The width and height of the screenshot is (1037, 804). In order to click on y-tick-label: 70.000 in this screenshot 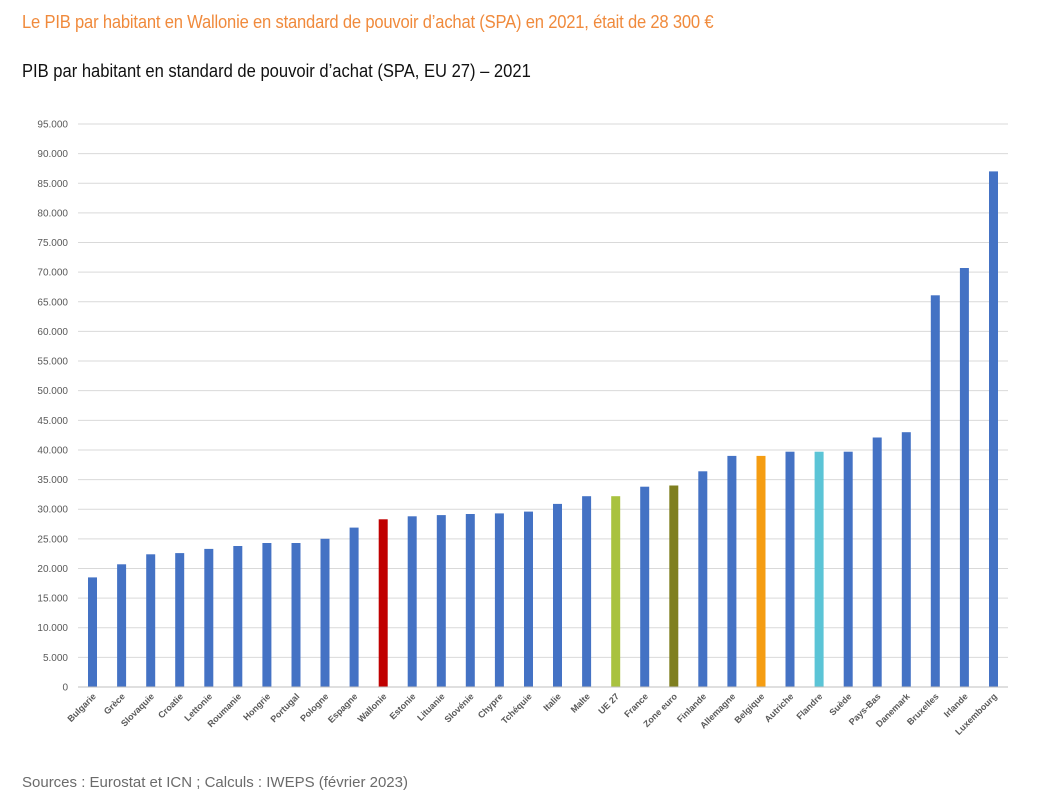, I will do `click(52, 273)`.